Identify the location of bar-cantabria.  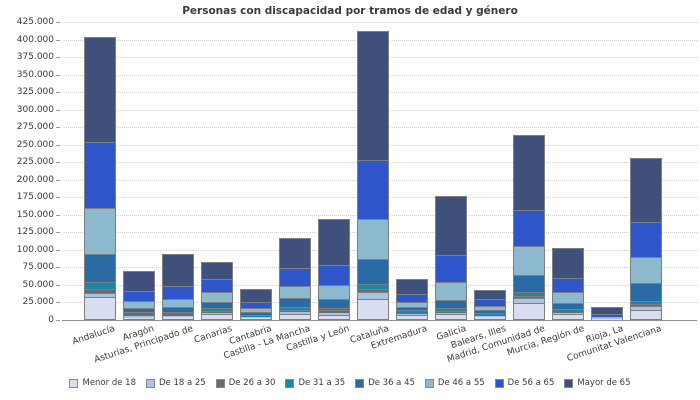
(255, 304).